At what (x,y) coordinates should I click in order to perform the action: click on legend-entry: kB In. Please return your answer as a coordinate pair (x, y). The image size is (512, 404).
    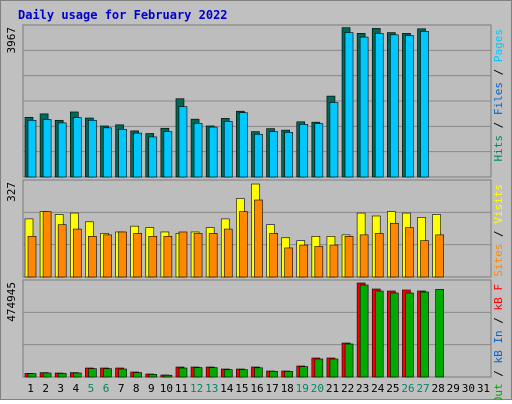
    Looking at the image, I should click on (498, 346).